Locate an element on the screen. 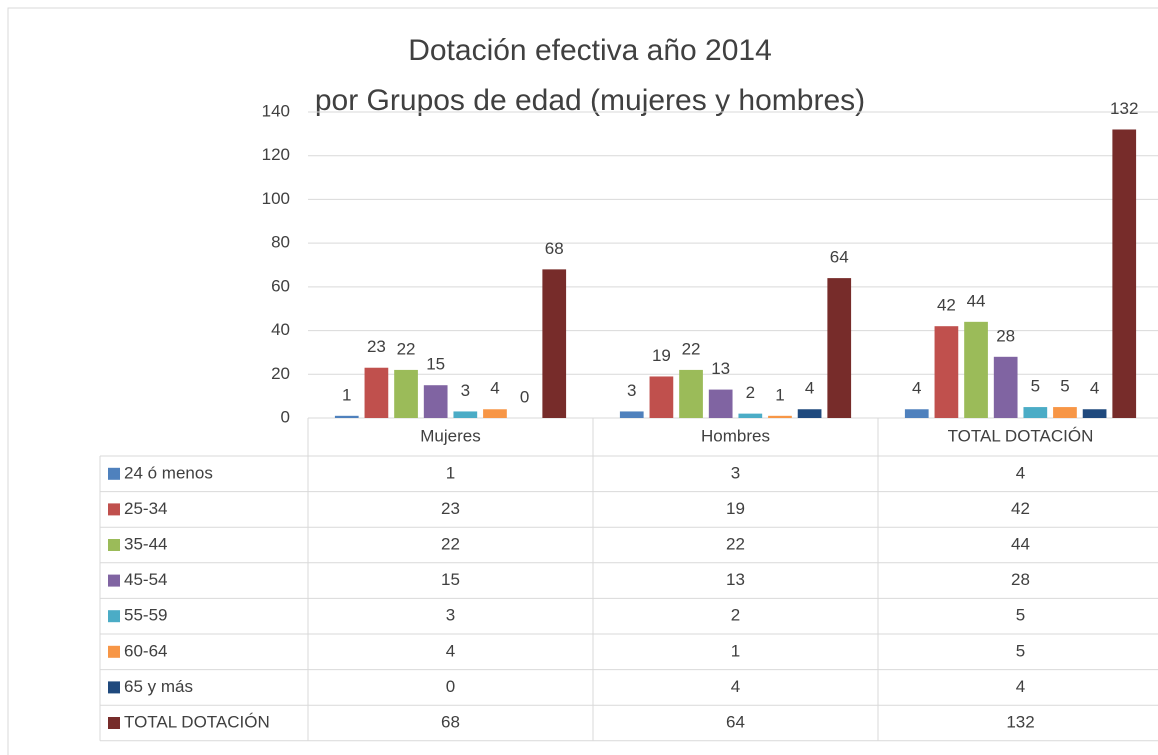  legend-label: 24 ó menos is located at coordinates (168, 472).